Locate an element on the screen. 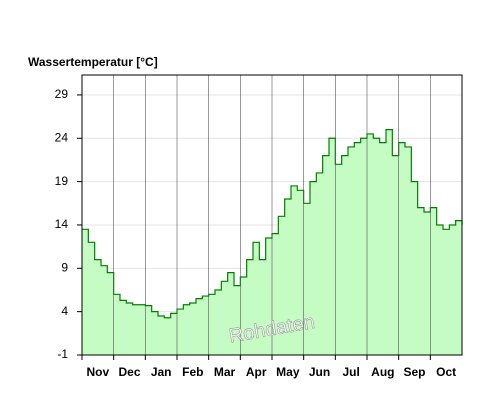 Image resolution: width=504 pixels, height=414 pixels. y-tick-label: 19 is located at coordinates (62, 181).